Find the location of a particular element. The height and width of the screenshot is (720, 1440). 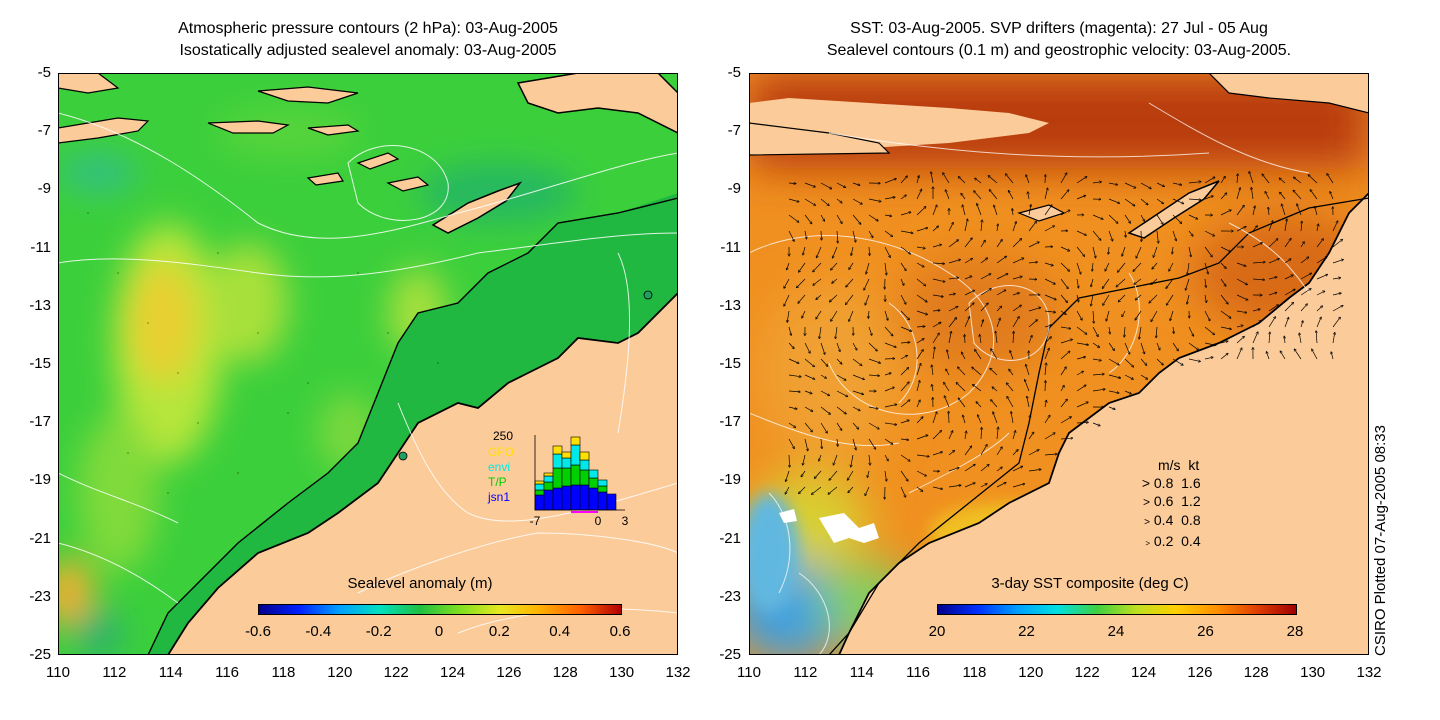

lat-tick: -15 is located at coordinates (40, 363).